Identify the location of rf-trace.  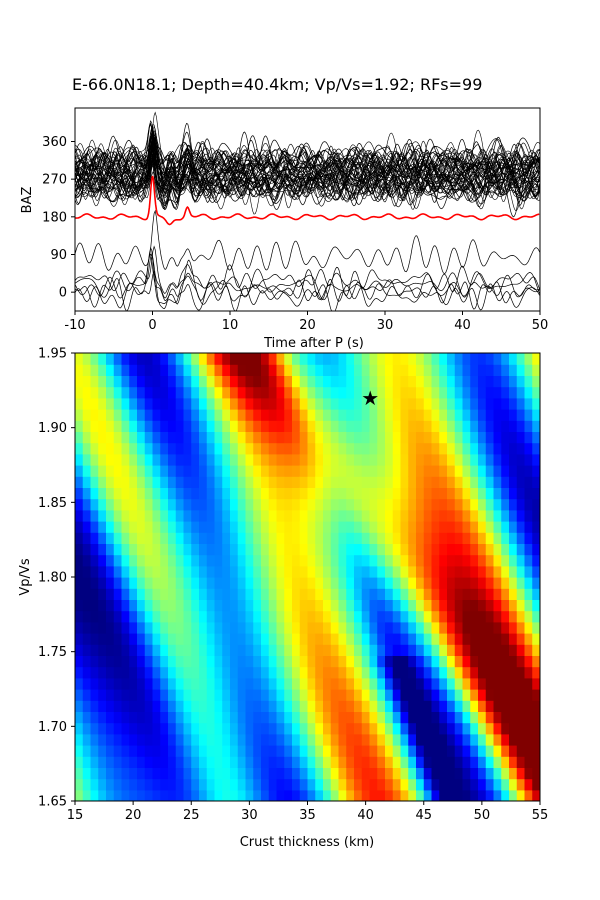
(307, 190).